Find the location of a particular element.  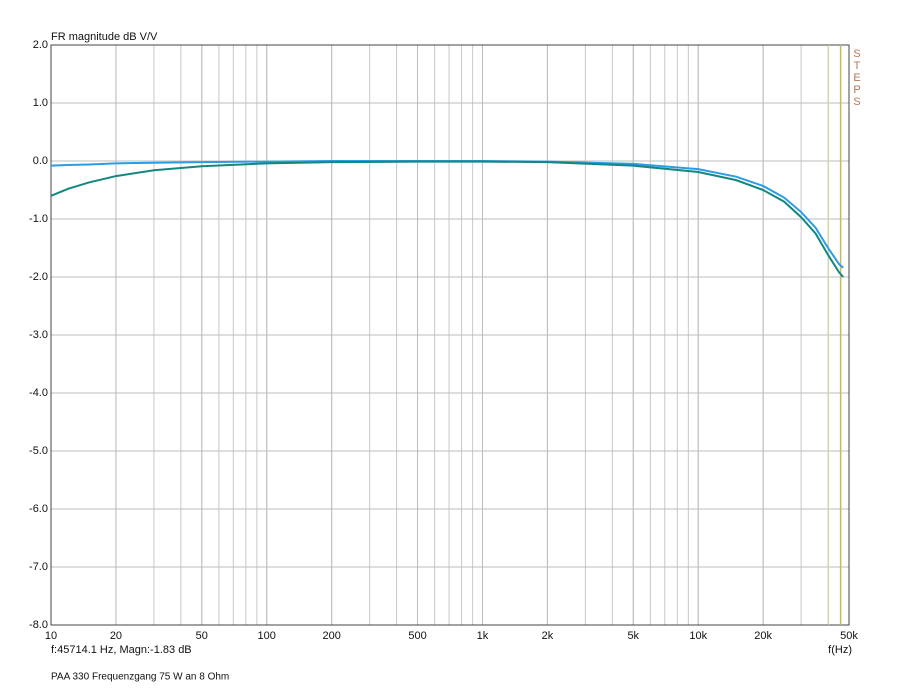

y-tick-label: -3.0 is located at coordinates (38, 335).